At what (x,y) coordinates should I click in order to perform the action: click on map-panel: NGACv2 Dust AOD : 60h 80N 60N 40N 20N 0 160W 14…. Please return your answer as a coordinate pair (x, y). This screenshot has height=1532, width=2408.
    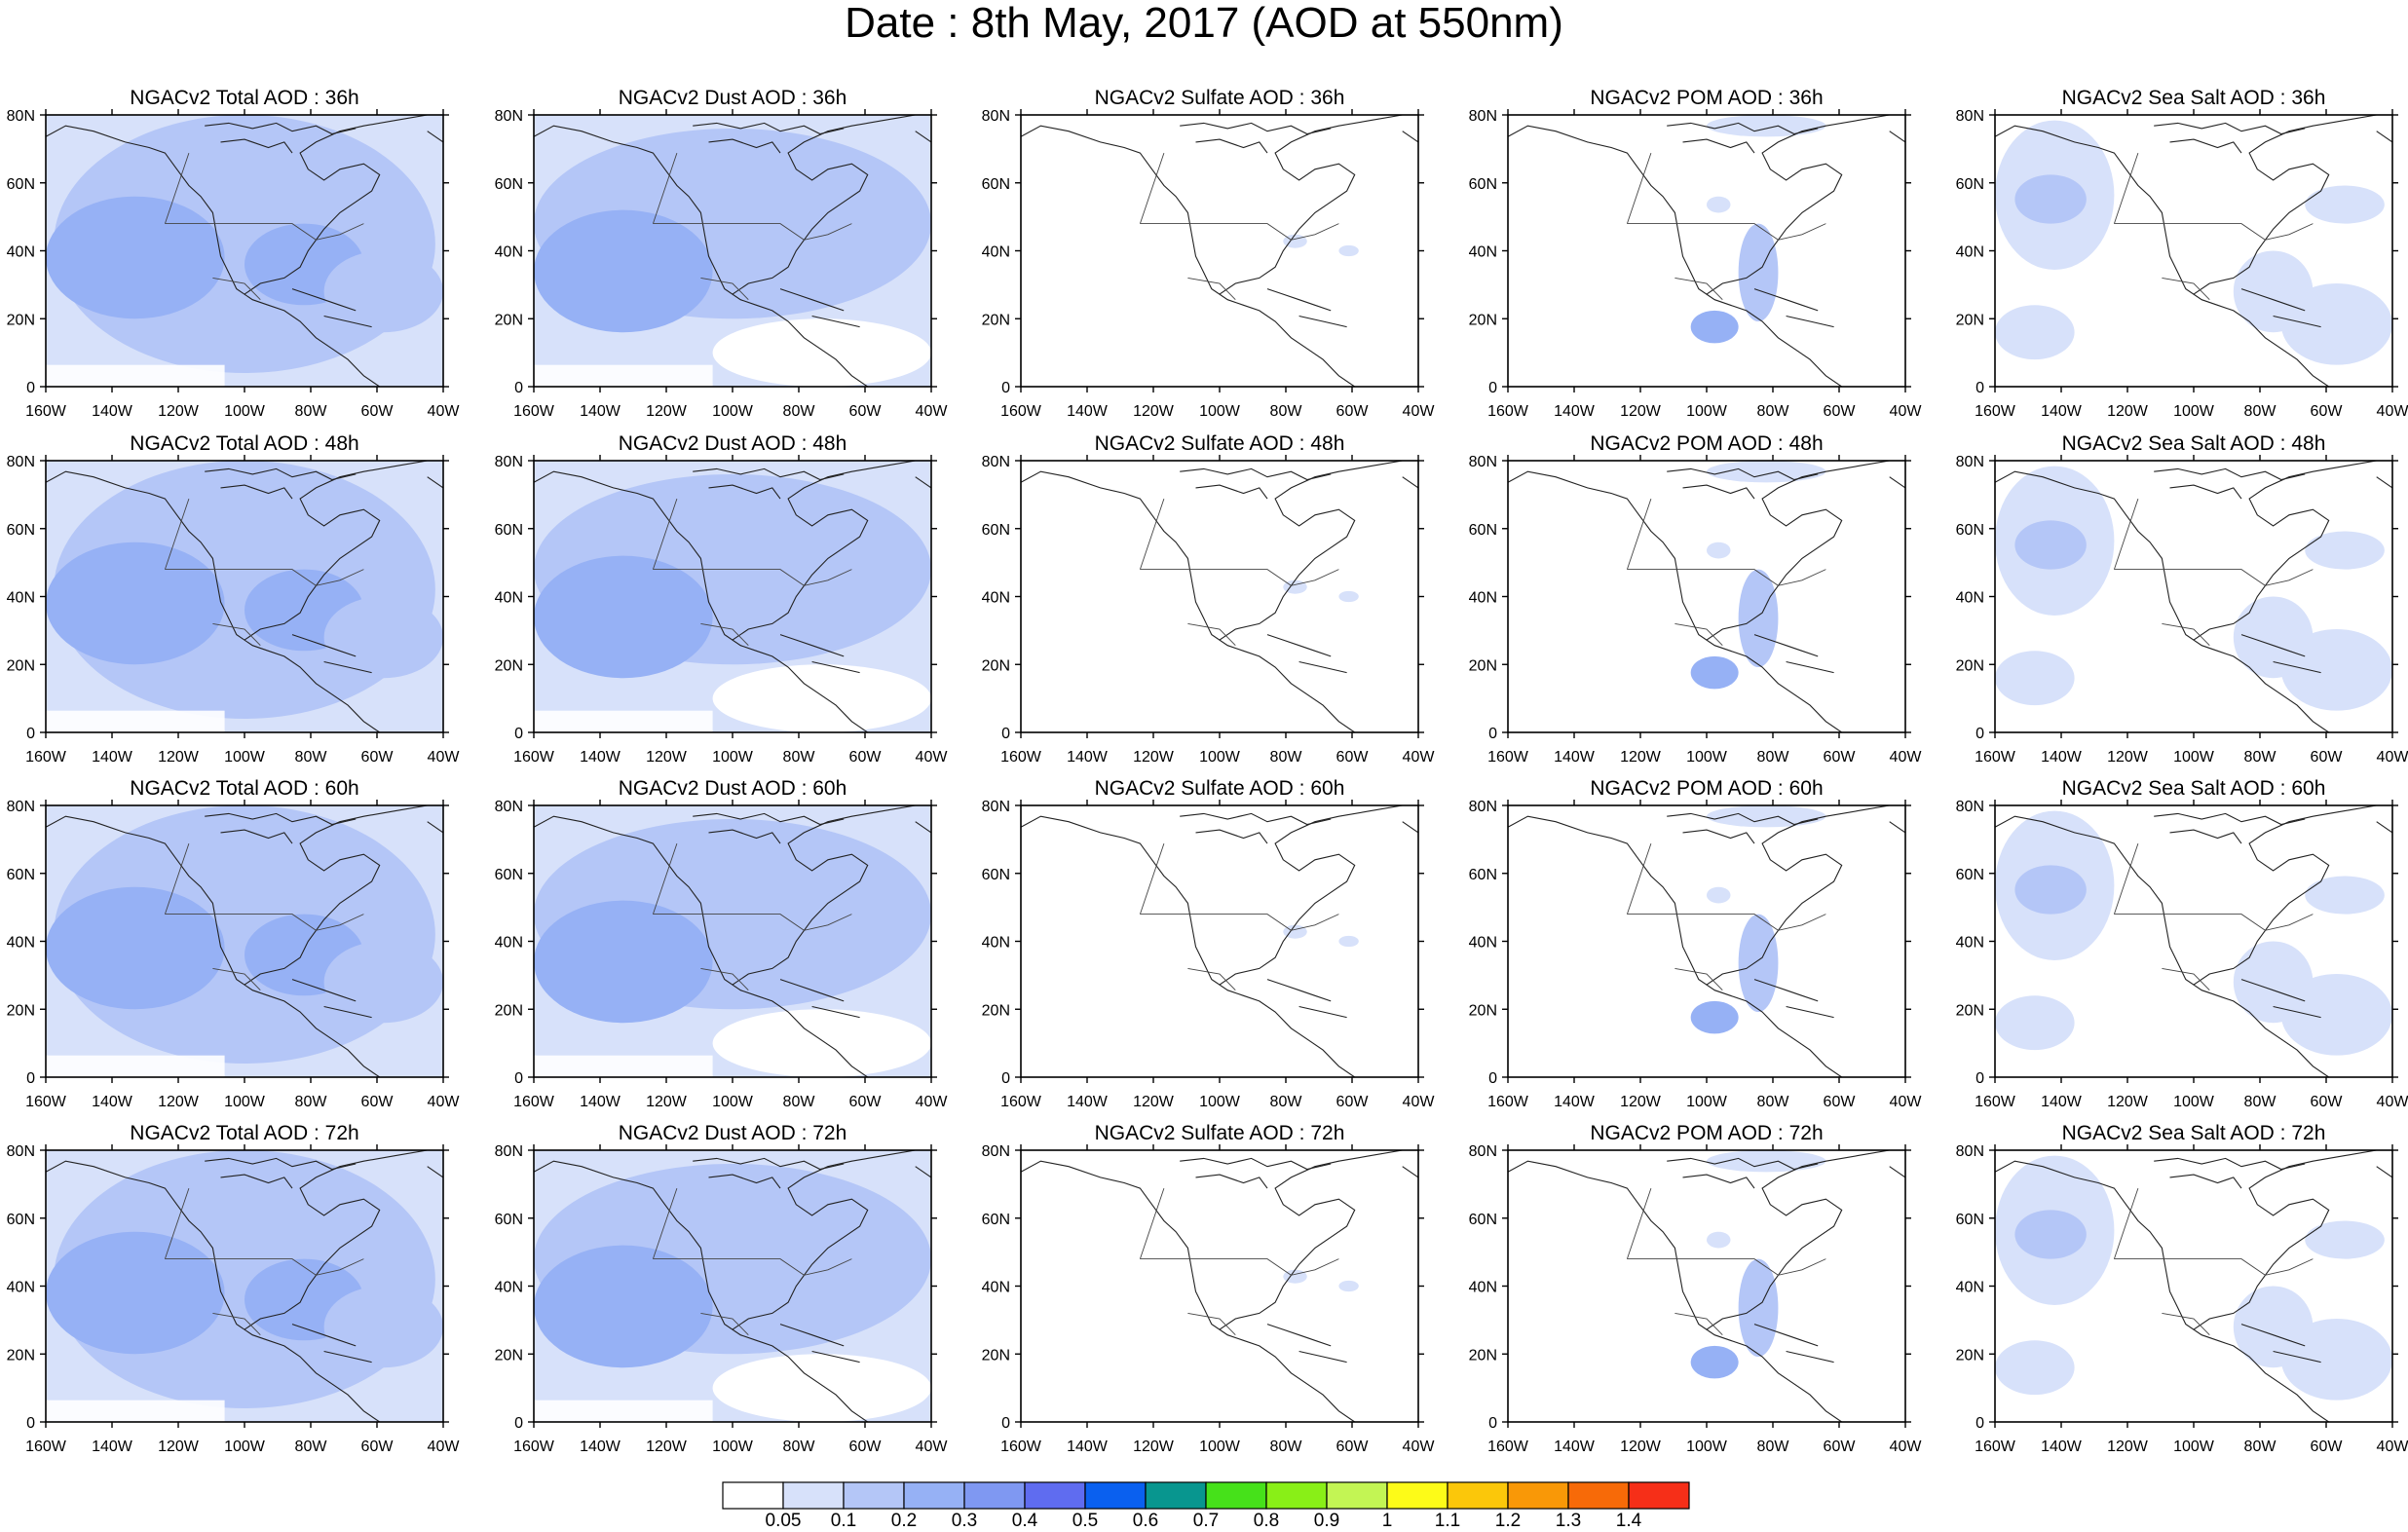
    Looking at the image, I should click on (722, 943).